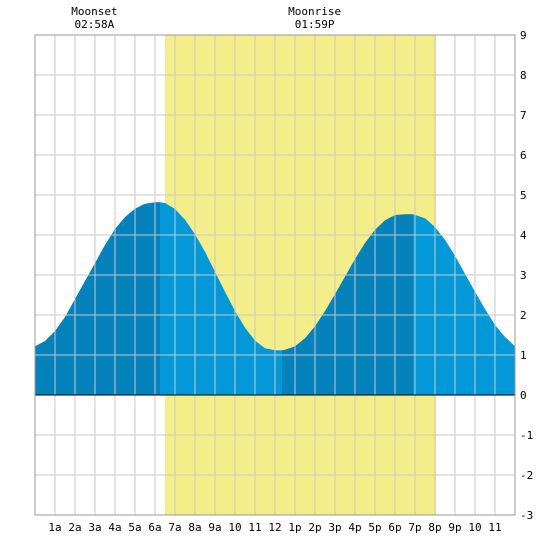 This screenshot has width=550, height=550. Describe the element at coordinates (523, 355) in the screenshot. I see `y-tick-label: 1` at that location.